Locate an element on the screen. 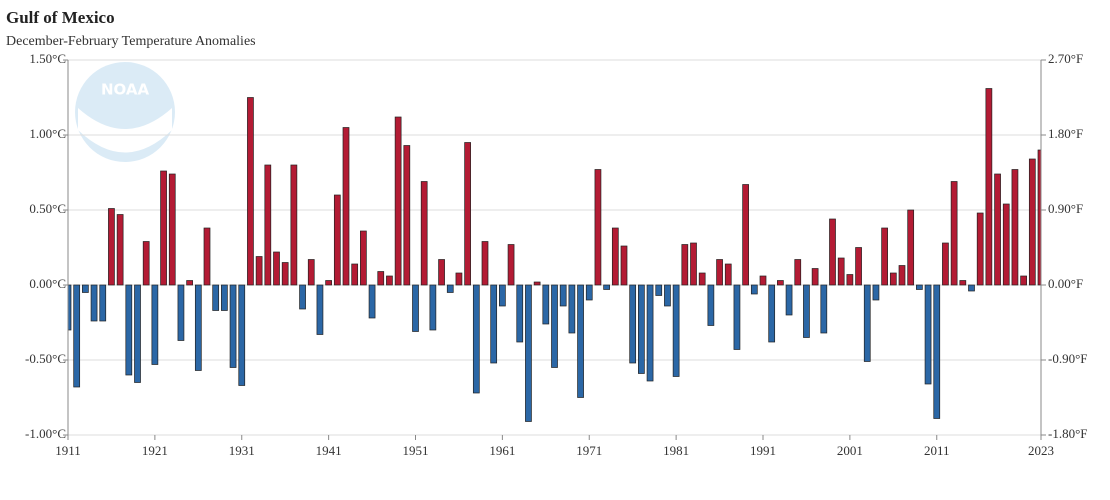  chart-subtitle: December-February Temperature Anomalies is located at coordinates (131, 41).